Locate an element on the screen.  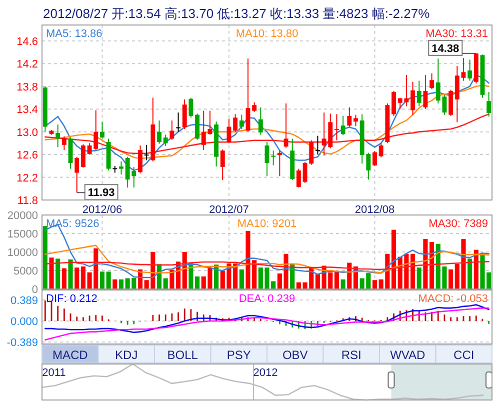
text: MACD is located at coordinates (70, 355).